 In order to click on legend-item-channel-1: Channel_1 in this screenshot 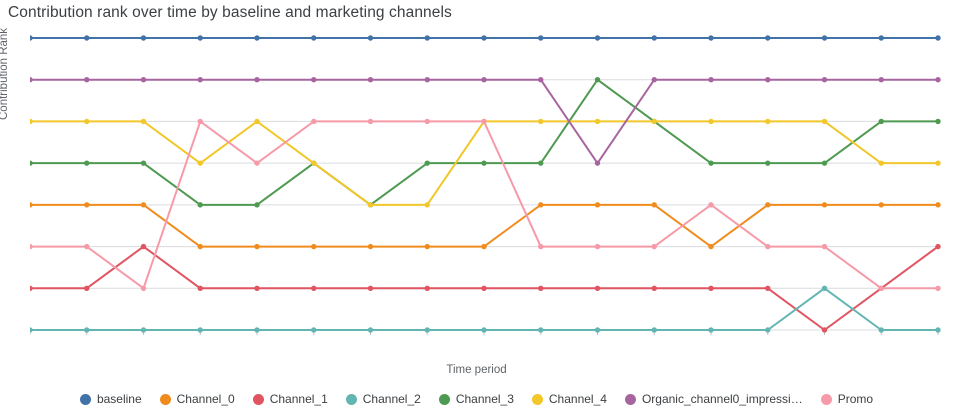, I will do `click(290, 399)`.